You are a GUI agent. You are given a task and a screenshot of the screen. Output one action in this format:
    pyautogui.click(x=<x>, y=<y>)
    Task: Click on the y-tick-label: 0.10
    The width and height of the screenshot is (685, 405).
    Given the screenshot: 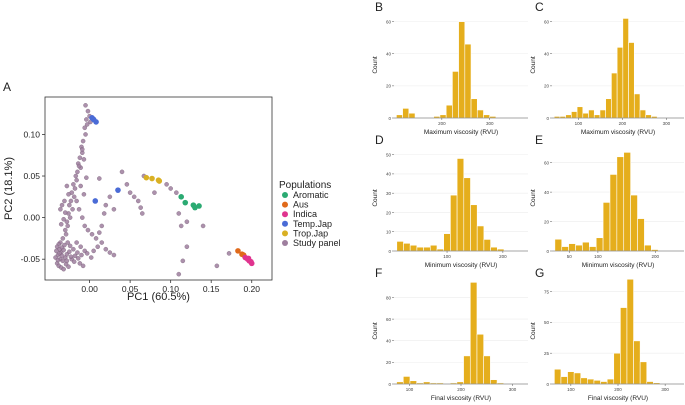 What is the action you would take?
    pyautogui.click(x=31, y=134)
    